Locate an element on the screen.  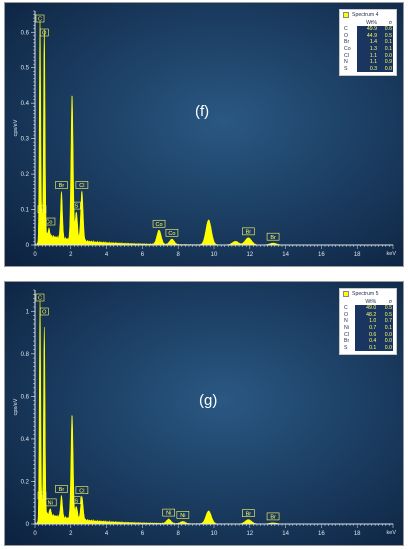
wt-cell: 44.9 is located at coordinates (368, 36).